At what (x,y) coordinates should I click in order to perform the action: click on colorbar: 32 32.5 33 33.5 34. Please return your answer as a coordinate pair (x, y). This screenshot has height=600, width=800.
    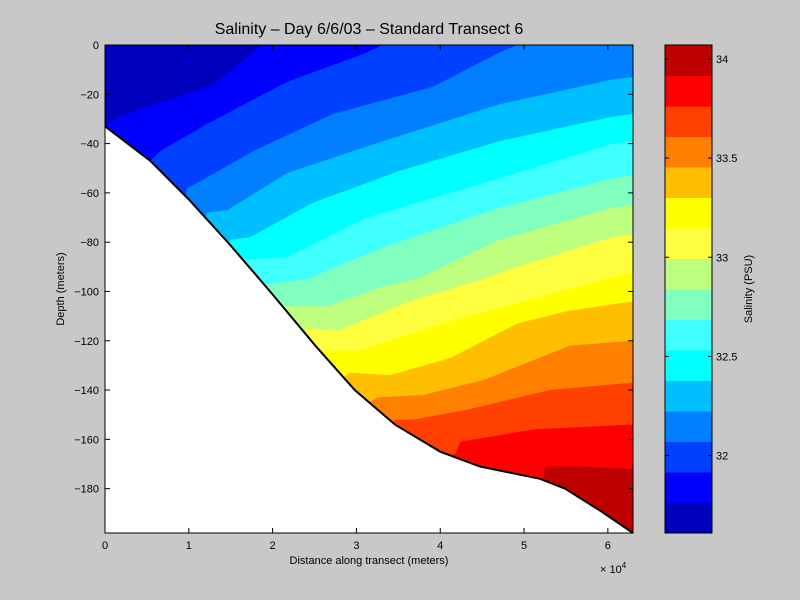
    Looking at the image, I should click on (700, 289).